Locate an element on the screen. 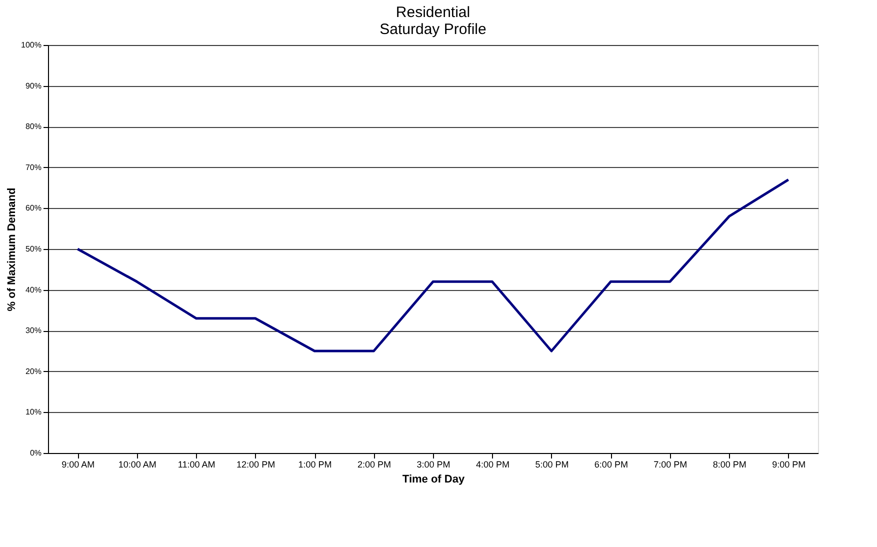  x-tick-label: 12:00 PM is located at coordinates (256, 465).